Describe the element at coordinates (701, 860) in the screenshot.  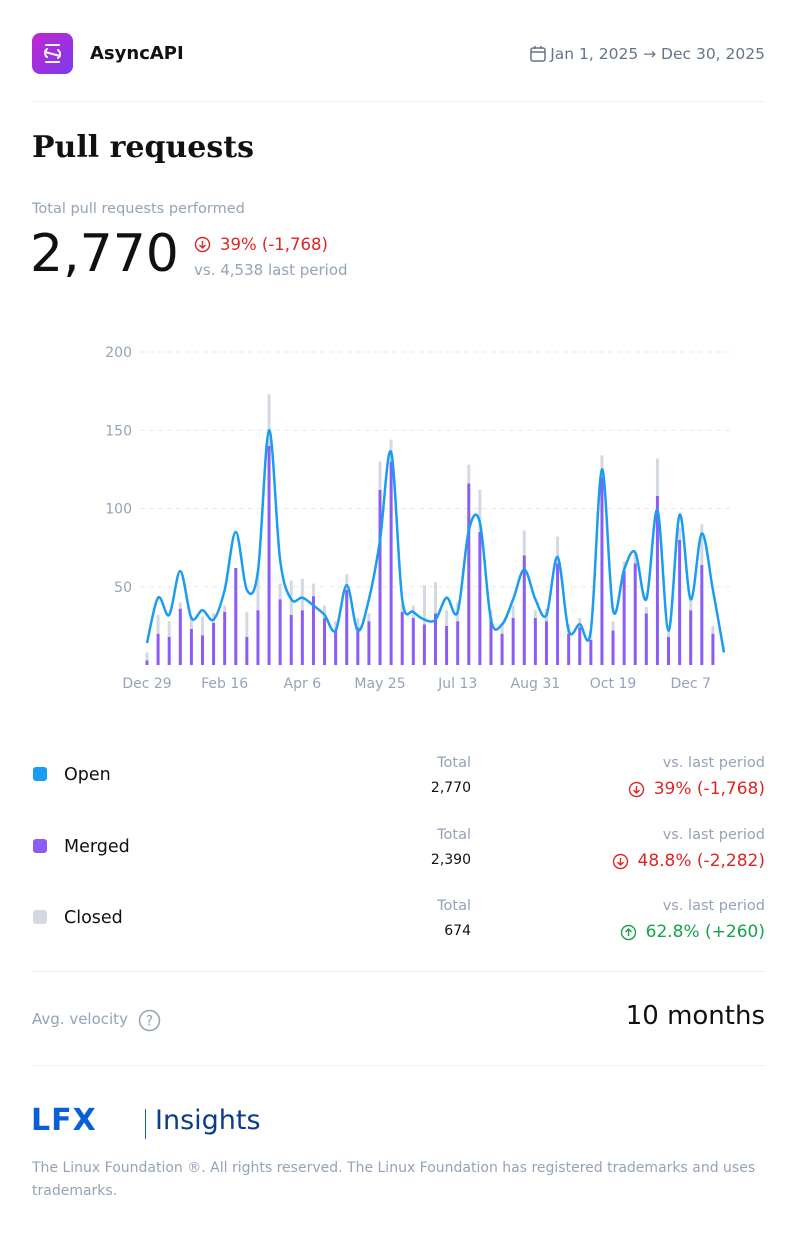
I see `change-value: 48.8% (-2,282)` at that location.